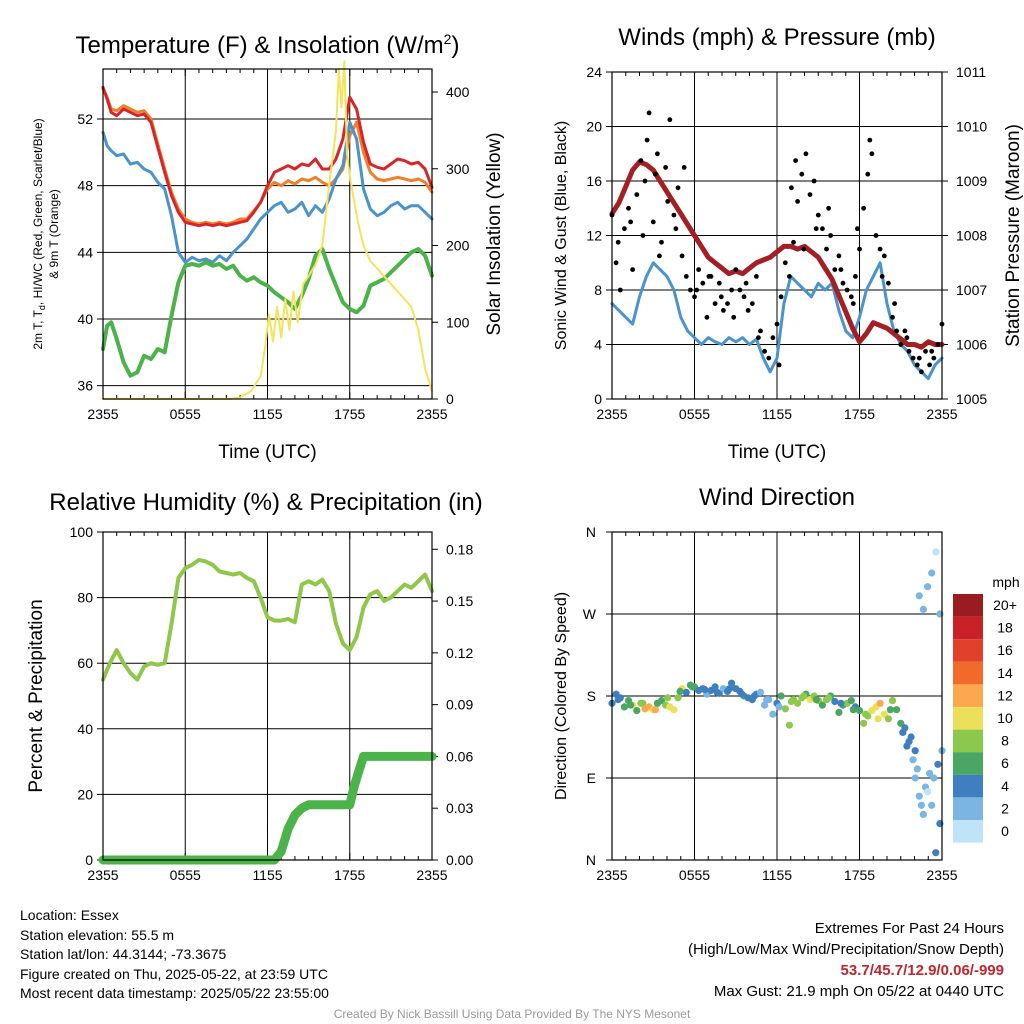  Describe the element at coordinates (459, 860) in the screenshot. I see `y2-tick-label: 0.00` at that location.